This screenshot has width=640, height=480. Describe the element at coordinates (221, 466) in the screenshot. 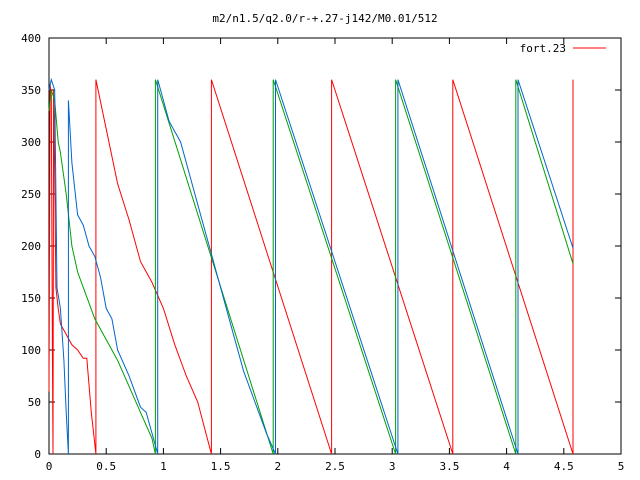

I see `x-tick-label: 1.5` at that location.